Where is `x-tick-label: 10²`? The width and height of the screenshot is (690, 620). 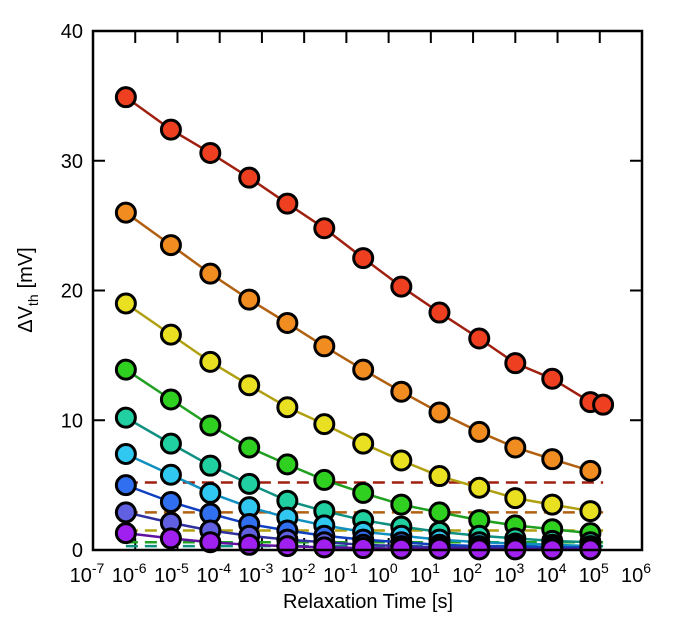 x-tick-label: 10² is located at coordinates (467, 573).